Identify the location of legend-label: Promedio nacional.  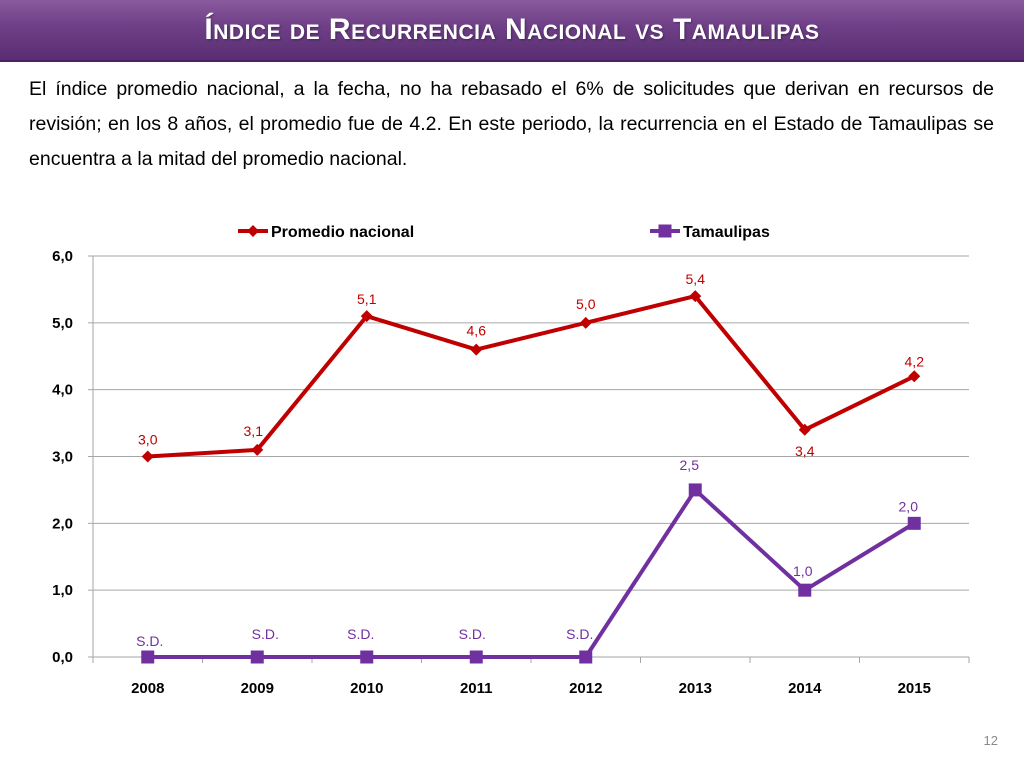
(342, 232).